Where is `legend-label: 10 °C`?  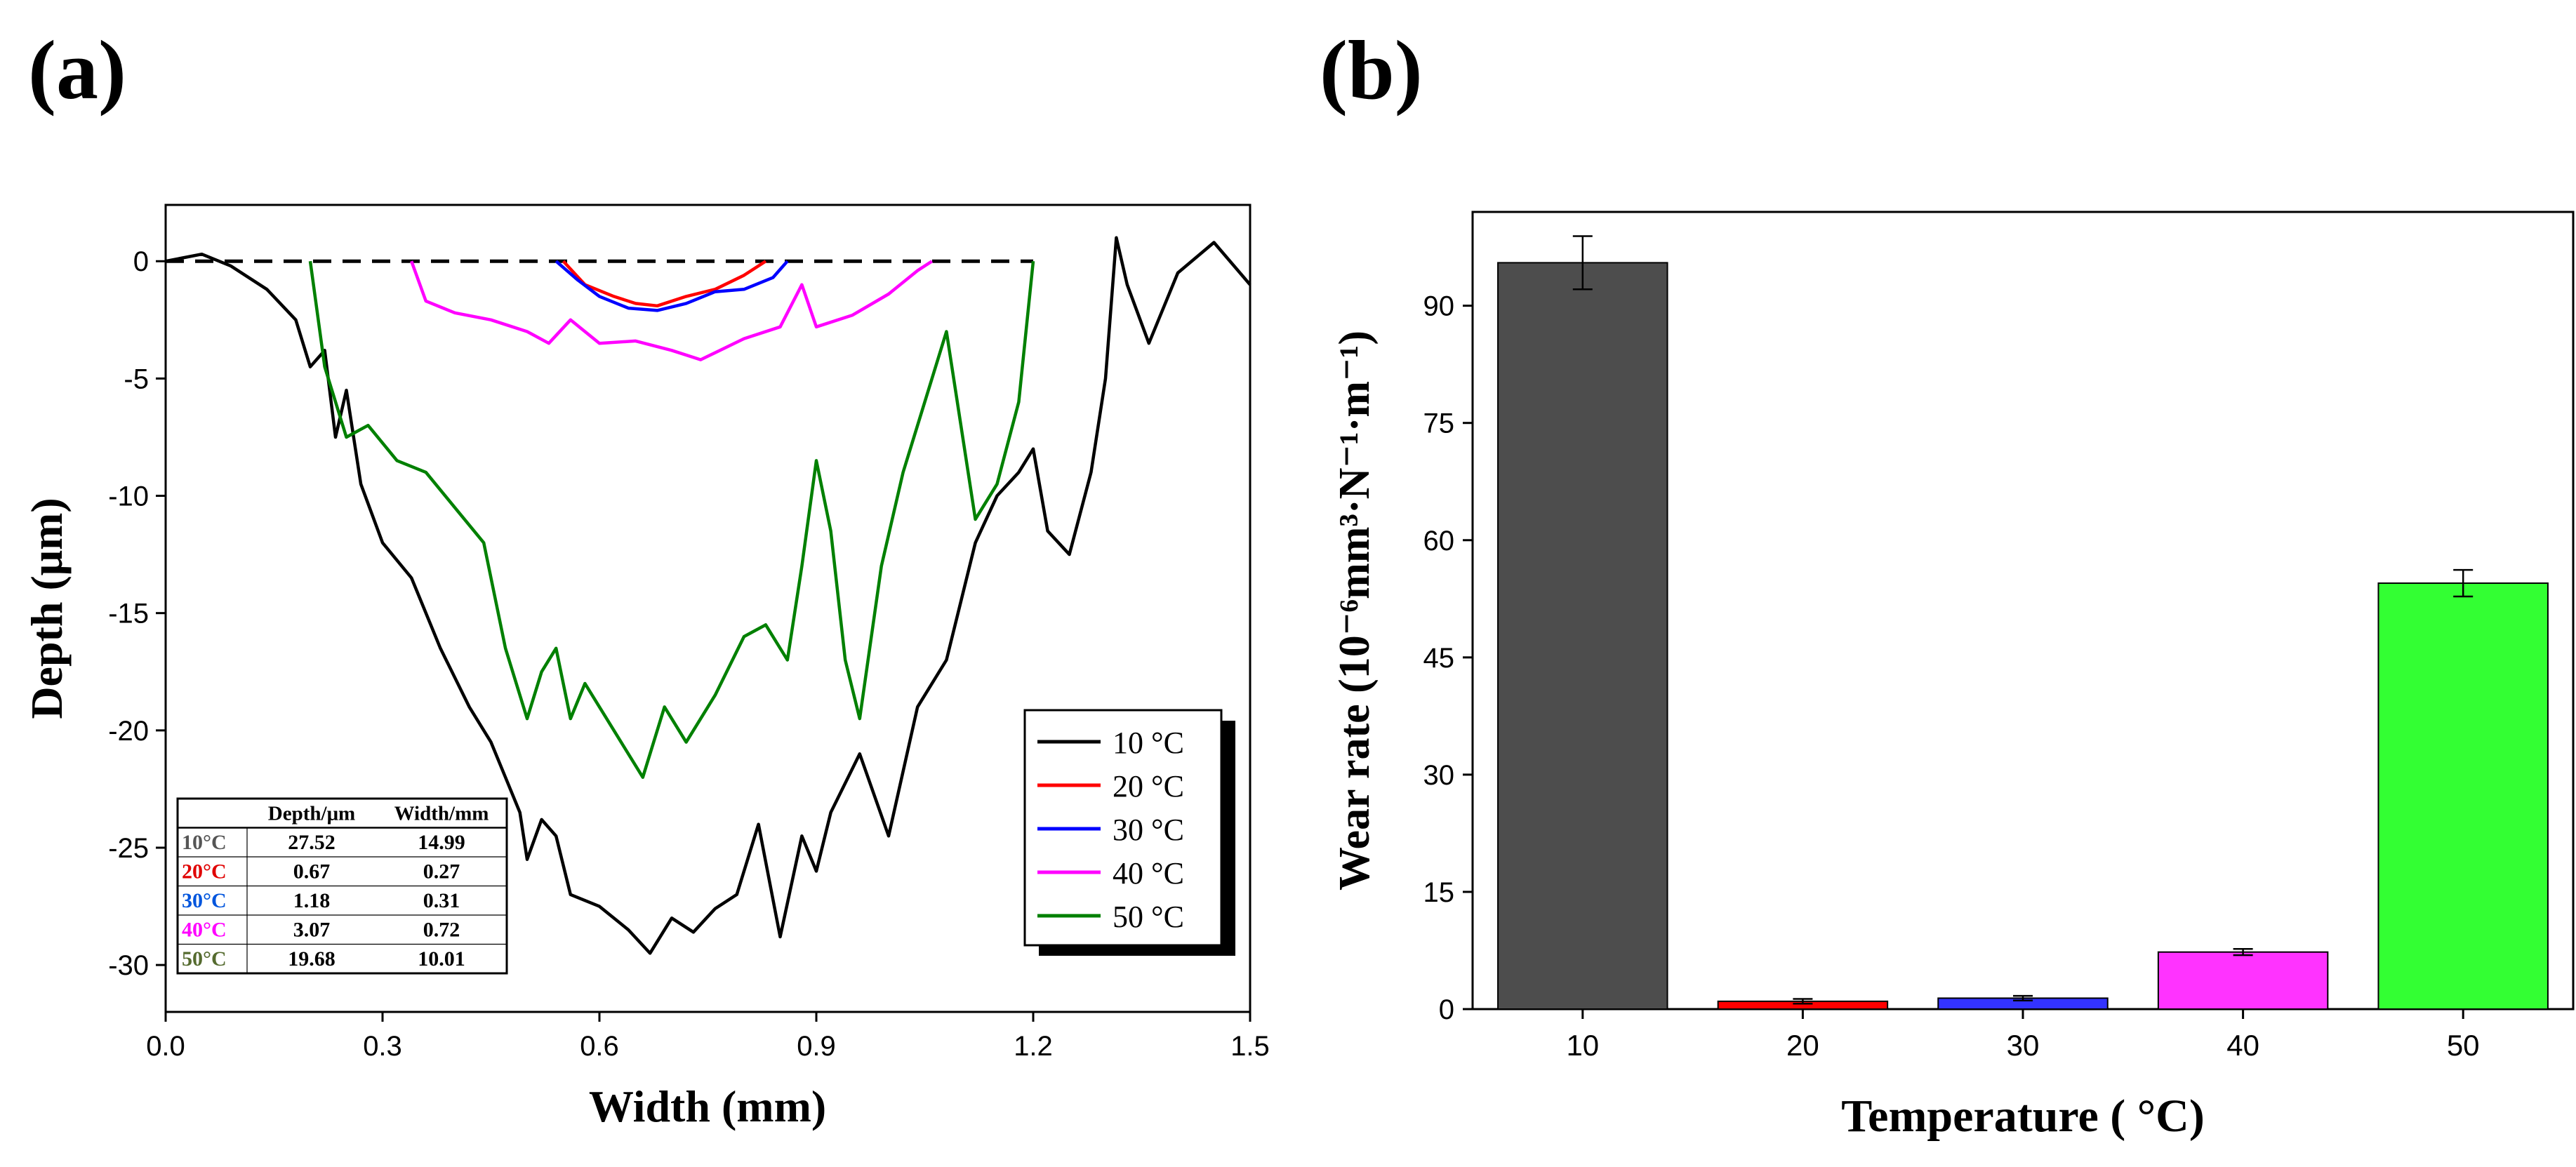
legend-label: 10 °C is located at coordinates (1148, 743).